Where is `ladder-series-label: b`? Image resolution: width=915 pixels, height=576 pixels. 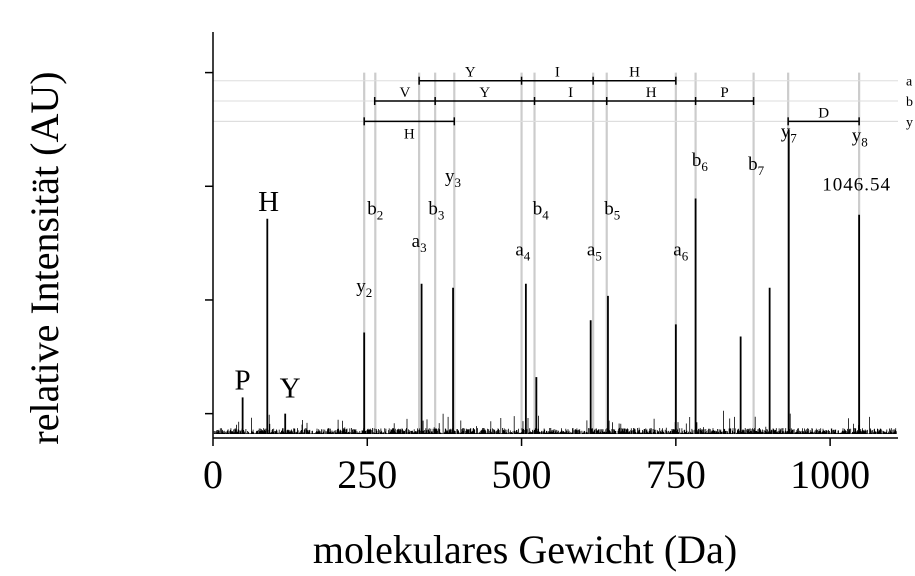
ladder-series-label: b is located at coordinates (909, 102).